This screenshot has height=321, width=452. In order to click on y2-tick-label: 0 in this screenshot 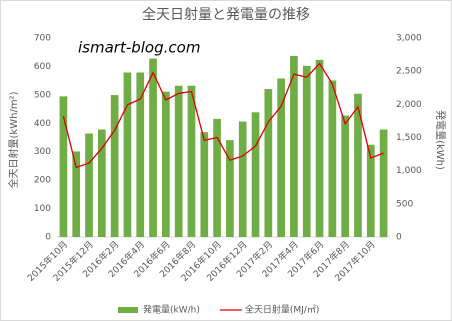, I will do `click(399, 238)`.